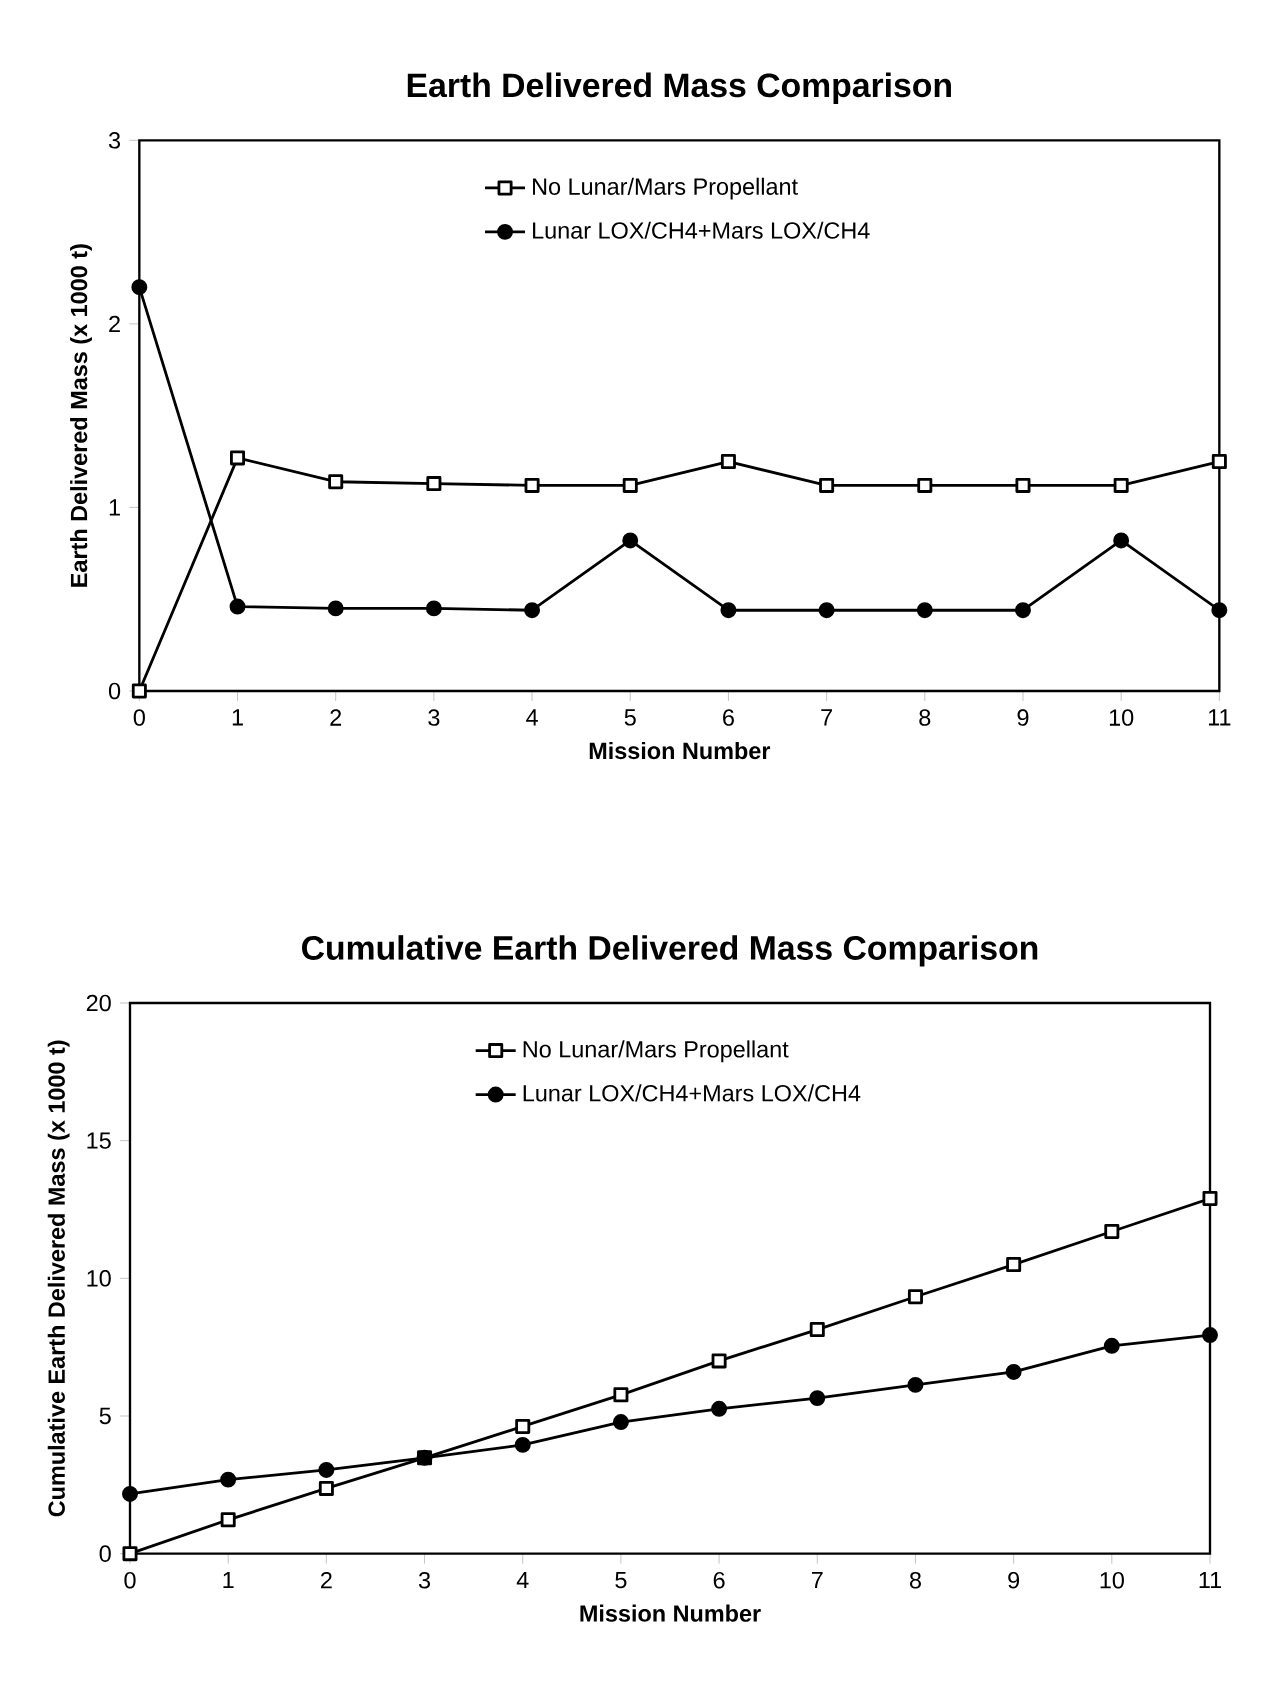 The height and width of the screenshot is (1703, 1271). What do you see at coordinates (114, 324) in the screenshot?
I see `y-tick-label: 2` at bounding box center [114, 324].